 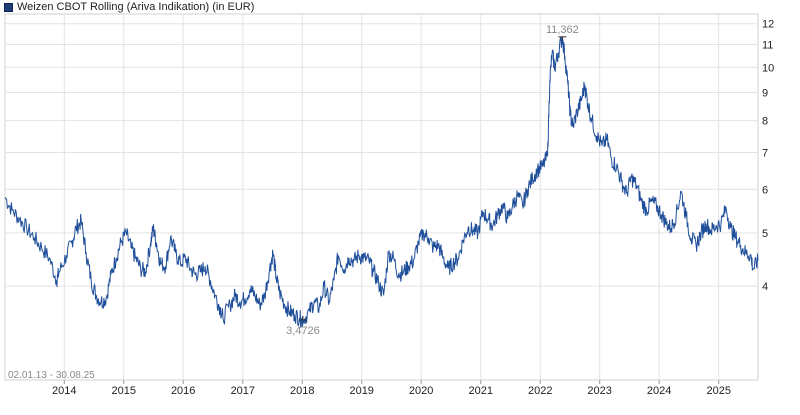 What do you see at coordinates (123, 391) in the screenshot?
I see `x-tick-label: 2015` at bounding box center [123, 391].